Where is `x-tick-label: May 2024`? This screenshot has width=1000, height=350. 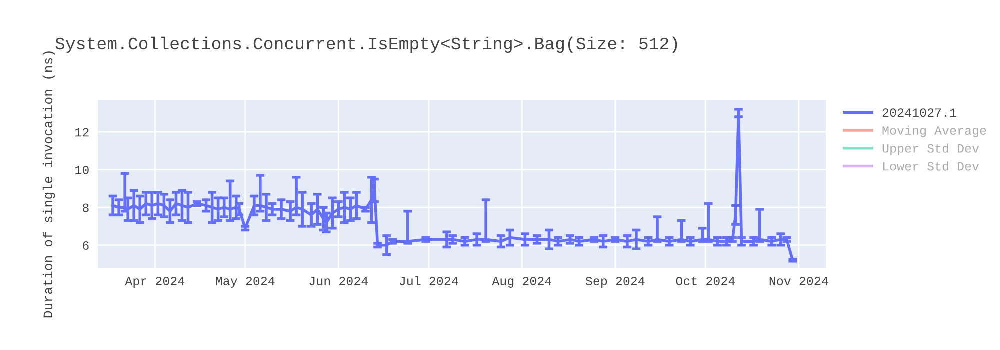 x-tick-label: May 2024 is located at coordinates (245, 282).